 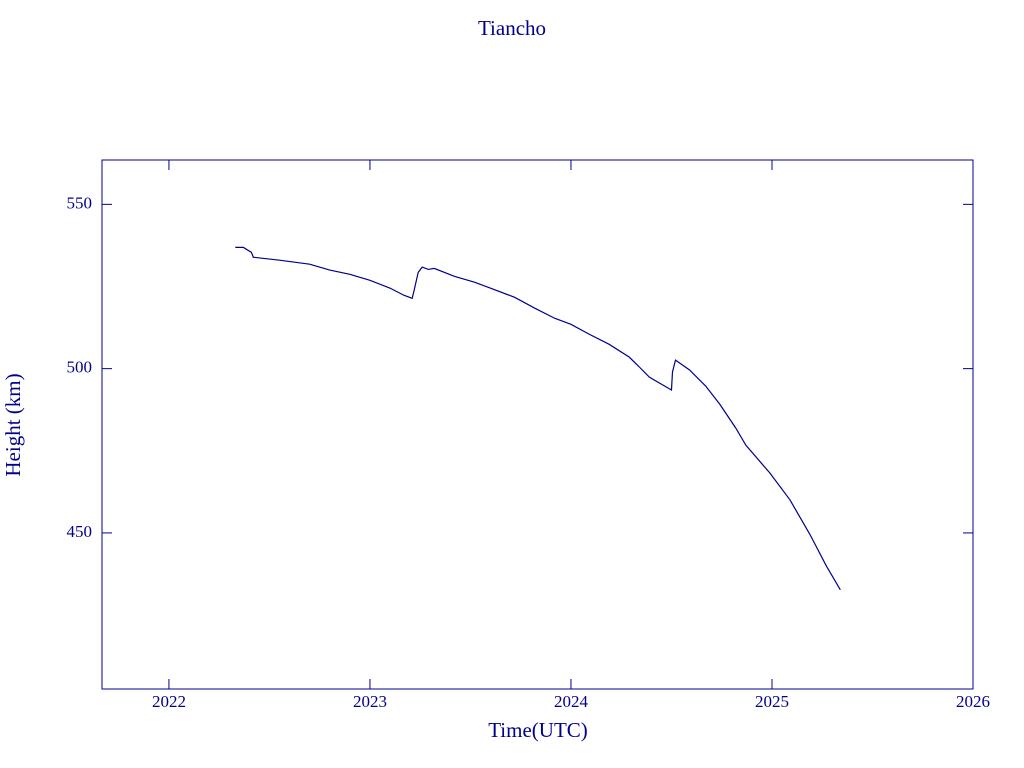 I want to click on x-tick-label: 2024, so click(x=571, y=701).